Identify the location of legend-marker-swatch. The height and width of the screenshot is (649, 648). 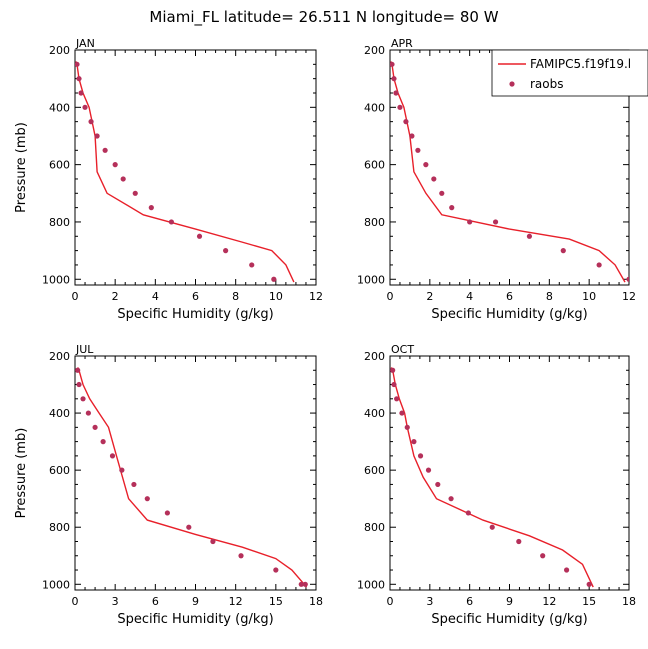
(512, 84).